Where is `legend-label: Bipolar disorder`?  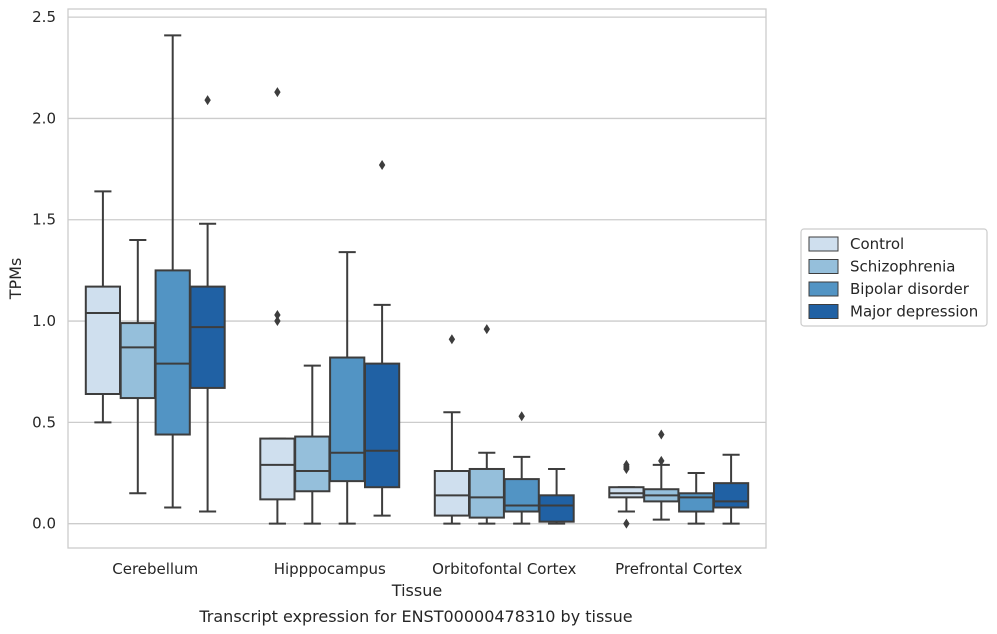
legend-label: Bipolar disorder is located at coordinates (910, 289).